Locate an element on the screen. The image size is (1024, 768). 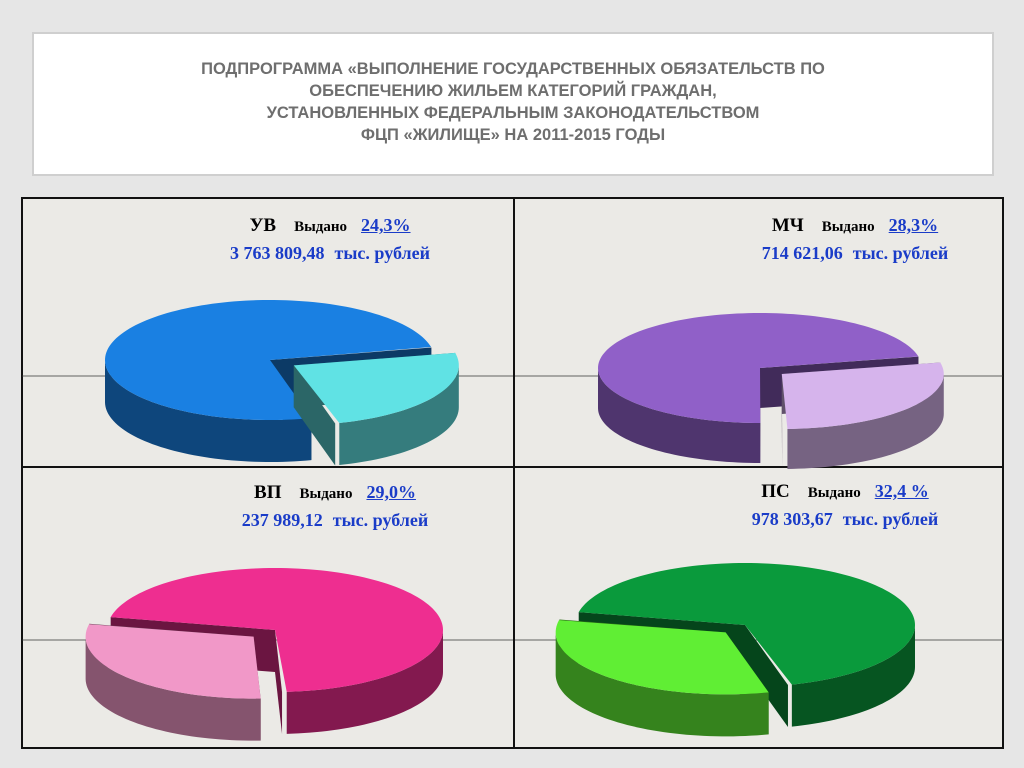
chart-title: УВ is located at coordinates (263, 225).